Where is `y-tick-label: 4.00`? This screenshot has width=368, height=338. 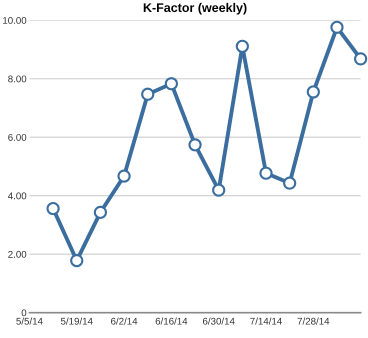
y-tick-label: 4.00 is located at coordinates (17, 196).